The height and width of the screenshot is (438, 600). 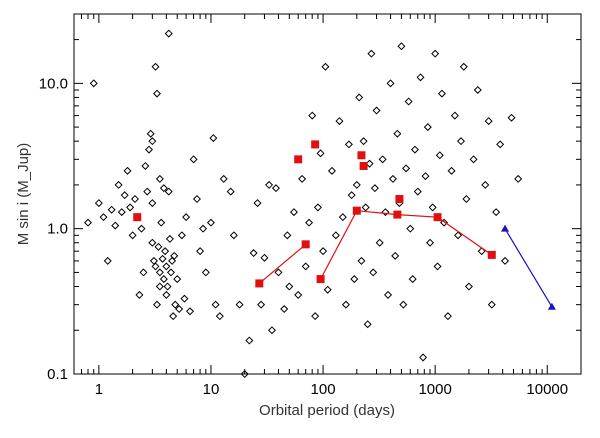 I want to click on y-tick-label: 10.0, so click(x=53, y=83).